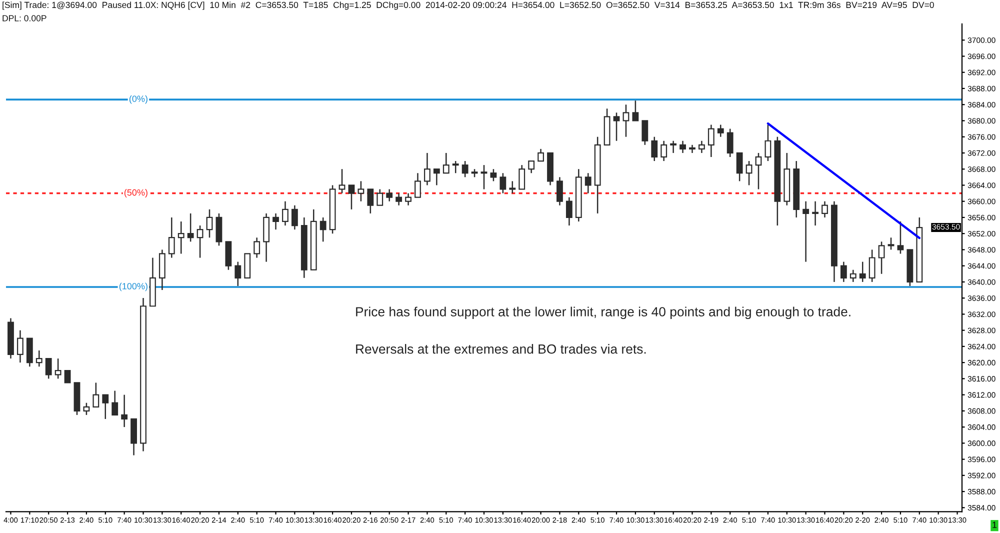 This screenshot has width=1000, height=533. Describe the element at coordinates (994, 525) in the screenshot. I see `text: 1` at that location.